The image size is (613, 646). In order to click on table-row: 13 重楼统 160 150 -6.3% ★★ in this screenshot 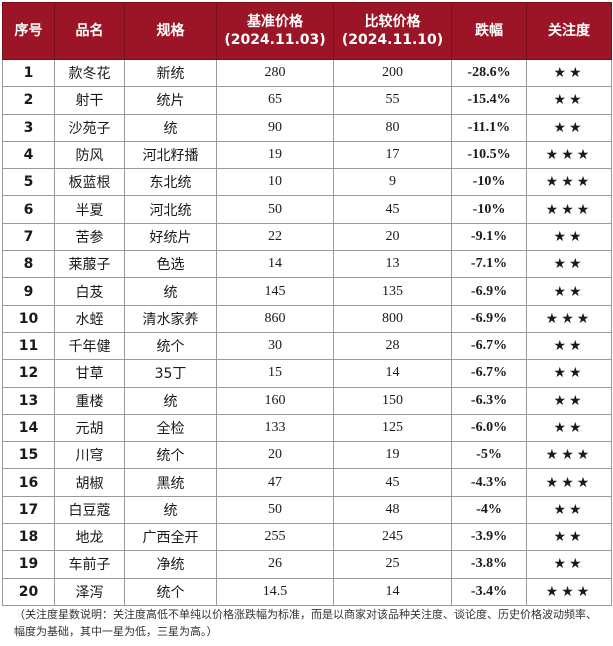, I will do `click(307, 400)`.